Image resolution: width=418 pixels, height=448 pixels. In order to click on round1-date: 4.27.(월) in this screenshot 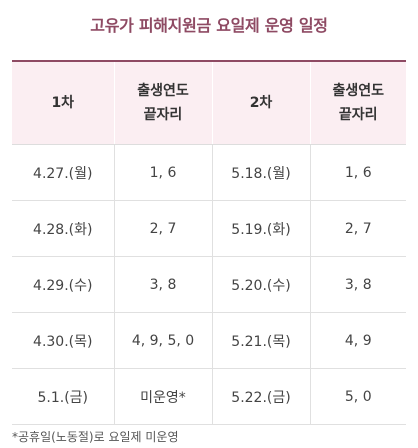, I will do `click(63, 172)`.